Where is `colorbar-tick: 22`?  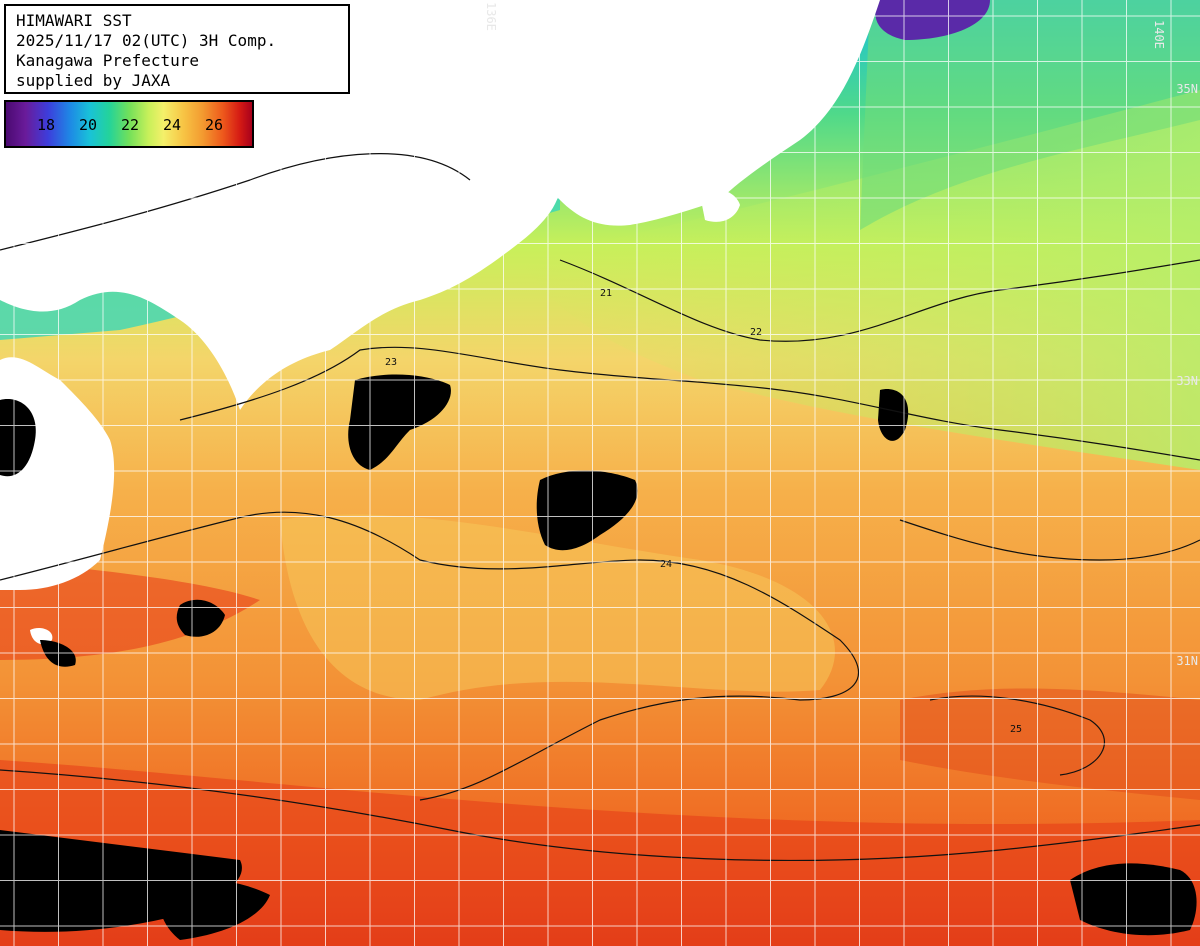 colorbar-tick: 22 is located at coordinates (130, 125).